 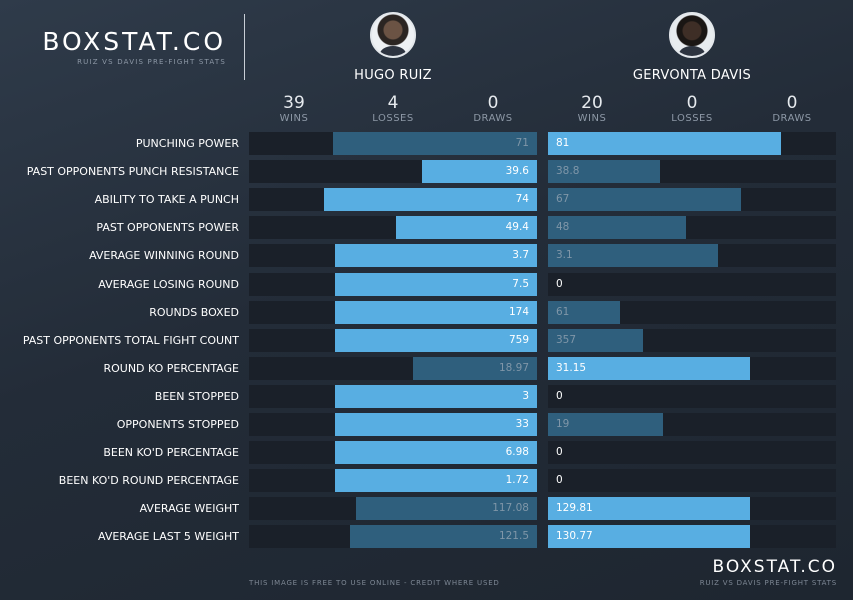 I want to click on left-track: 49.4, so click(x=393, y=227).